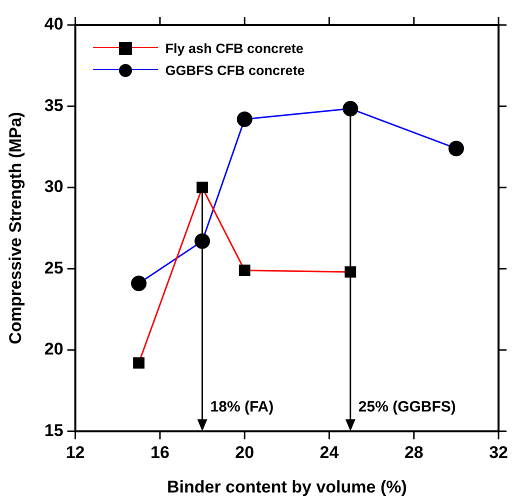 The height and width of the screenshot is (500, 520). I want to click on y-axis-title: Compressive Strength (MPa), so click(15, 228).